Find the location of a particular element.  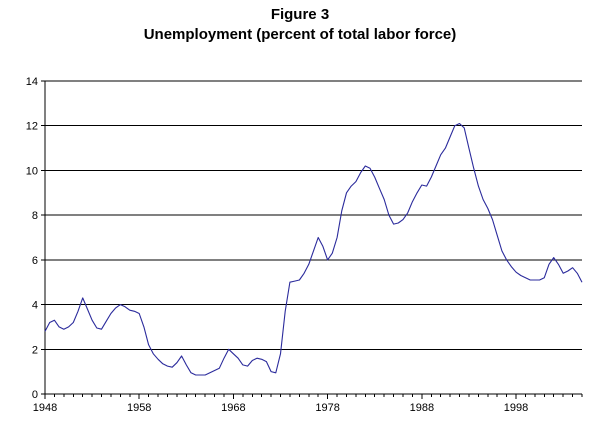

x-tick-label-1968: 1968 is located at coordinates (233, 408).